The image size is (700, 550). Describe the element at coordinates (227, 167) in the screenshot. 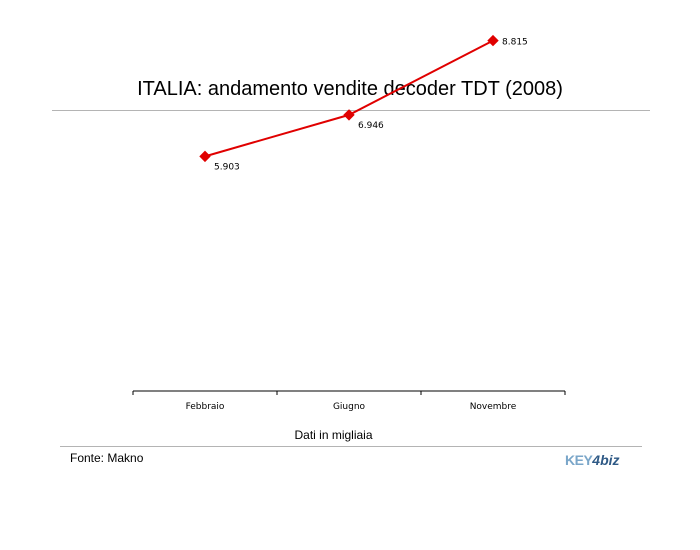

I see `data-label-febbraio: 5.903` at that location.